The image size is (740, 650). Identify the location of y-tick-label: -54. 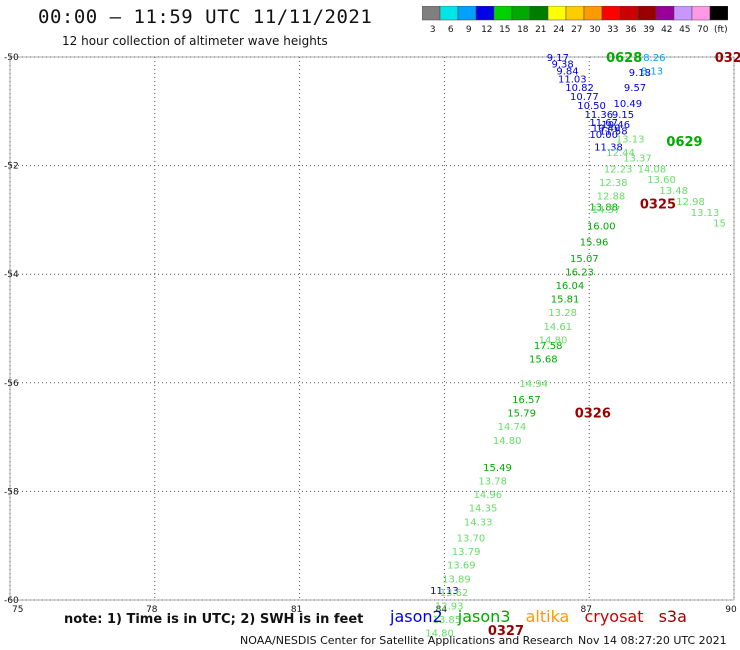
(11, 275).